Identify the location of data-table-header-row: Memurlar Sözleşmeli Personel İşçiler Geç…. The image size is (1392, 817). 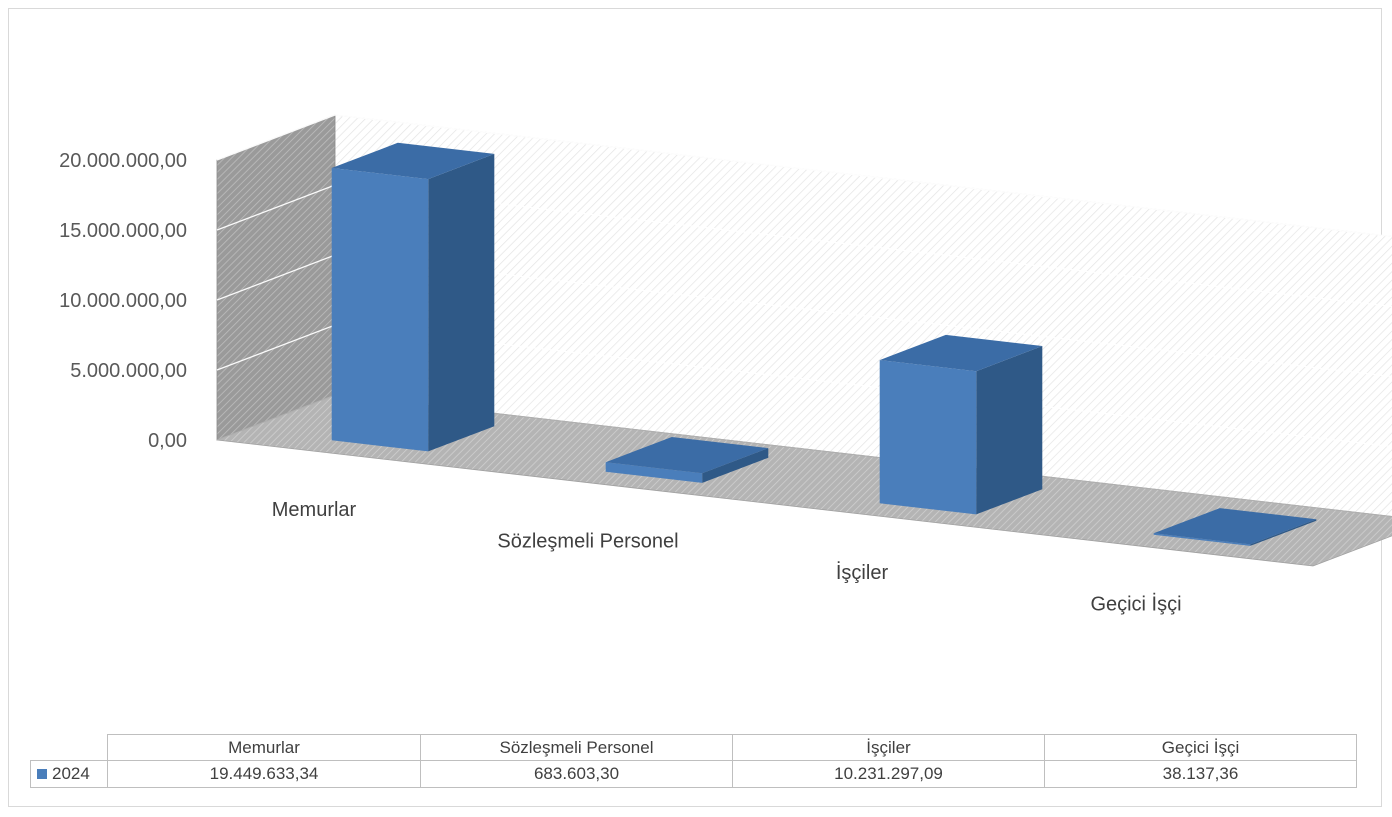
(693, 747).